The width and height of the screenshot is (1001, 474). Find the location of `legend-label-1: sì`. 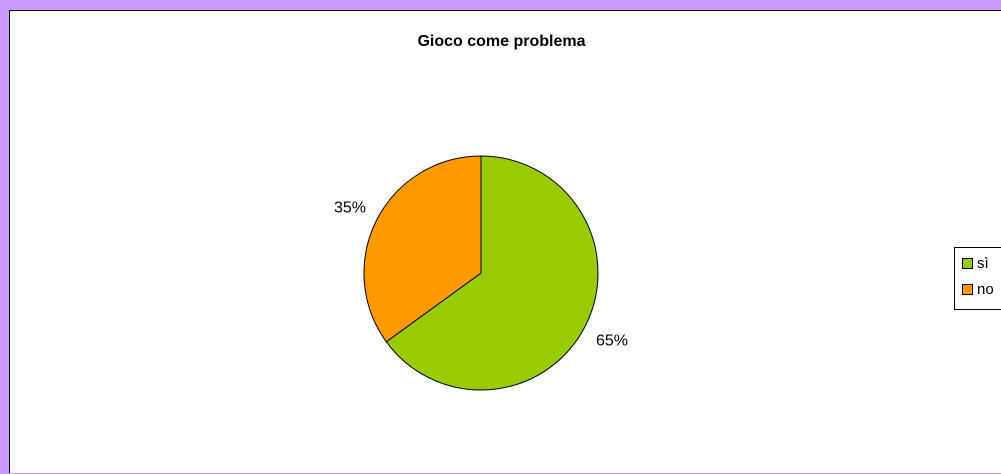

legend-label-1: sì is located at coordinates (983, 263).